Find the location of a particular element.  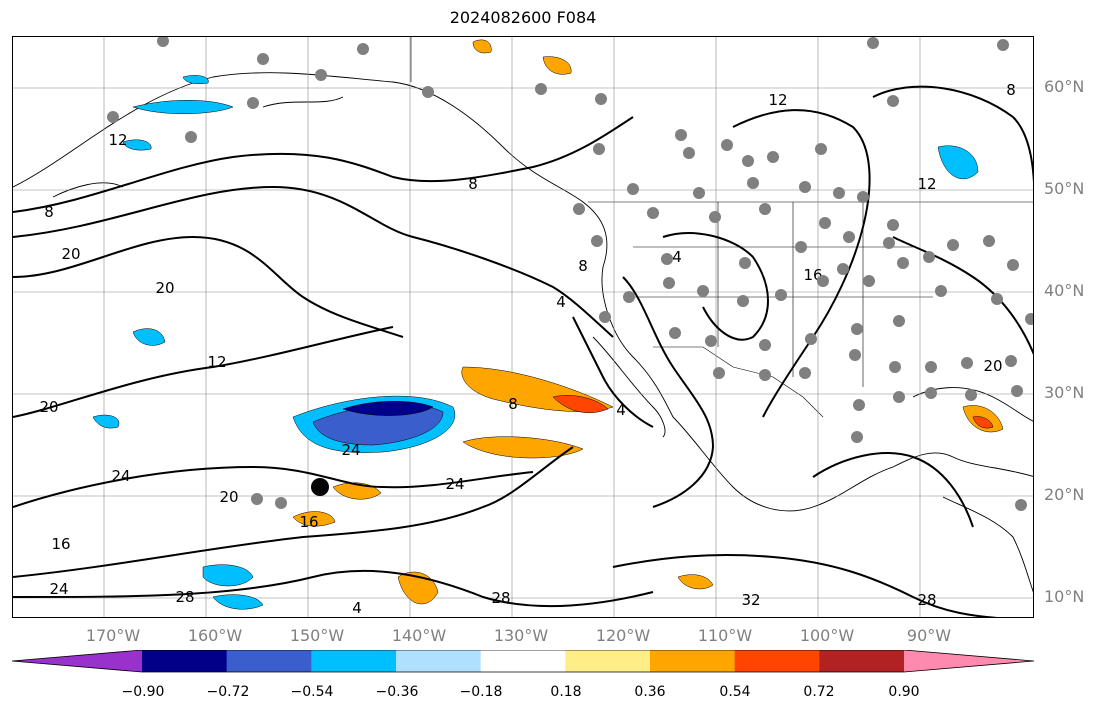

contour-label: 32 is located at coordinates (750, 600).